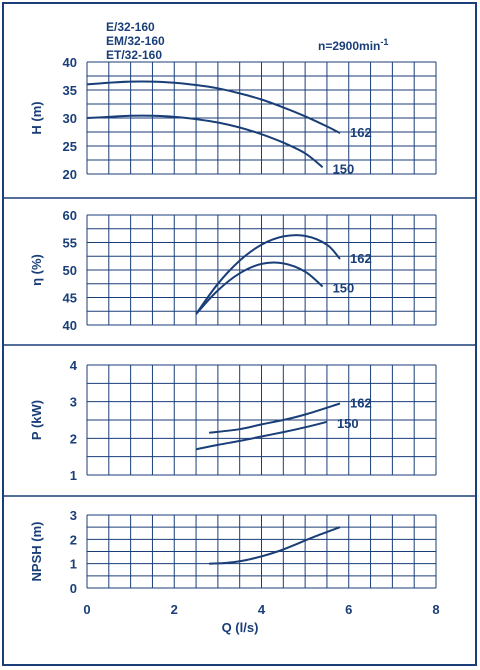  Describe the element at coordinates (134, 55) in the screenshot. I see `model-label-3: ET/32-160` at that location.